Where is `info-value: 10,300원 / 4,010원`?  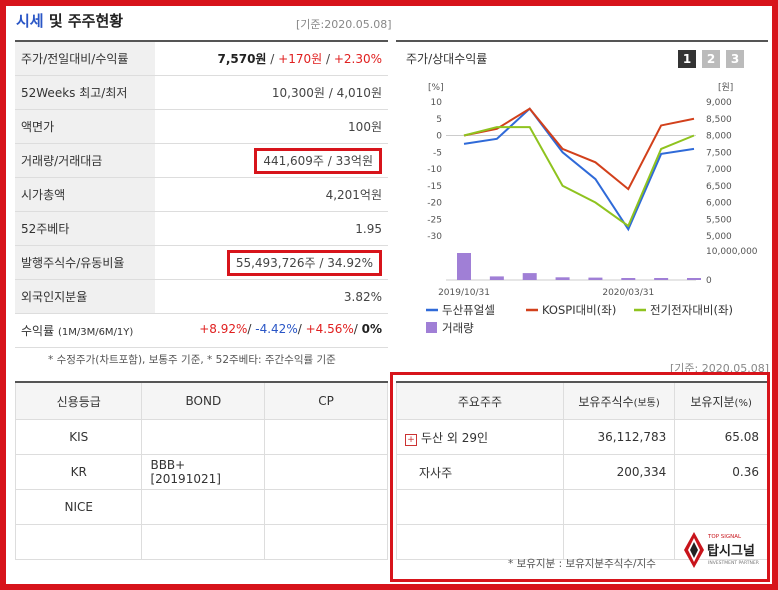
info-value: 10,300원 / 4,010원 is located at coordinates (271, 92).